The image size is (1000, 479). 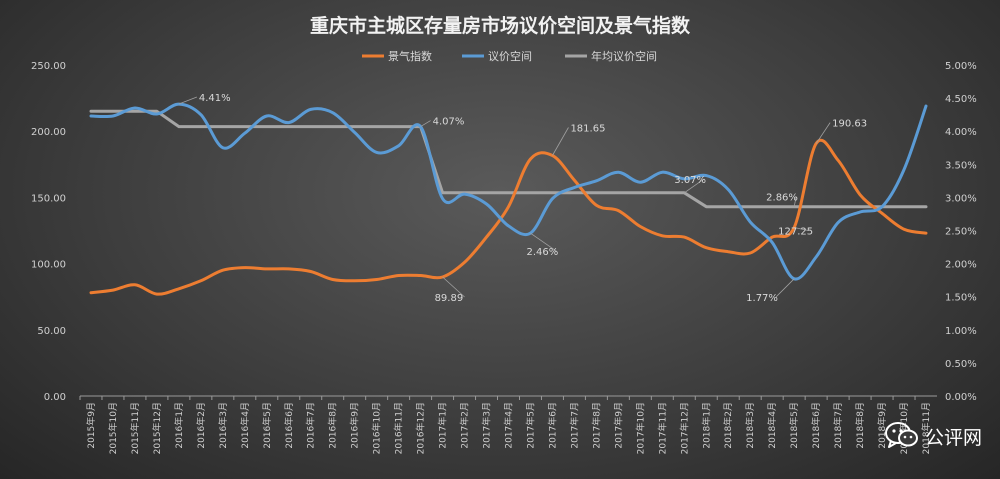 I want to click on x-tick-label: 2018年2月, so click(x=728, y=425).